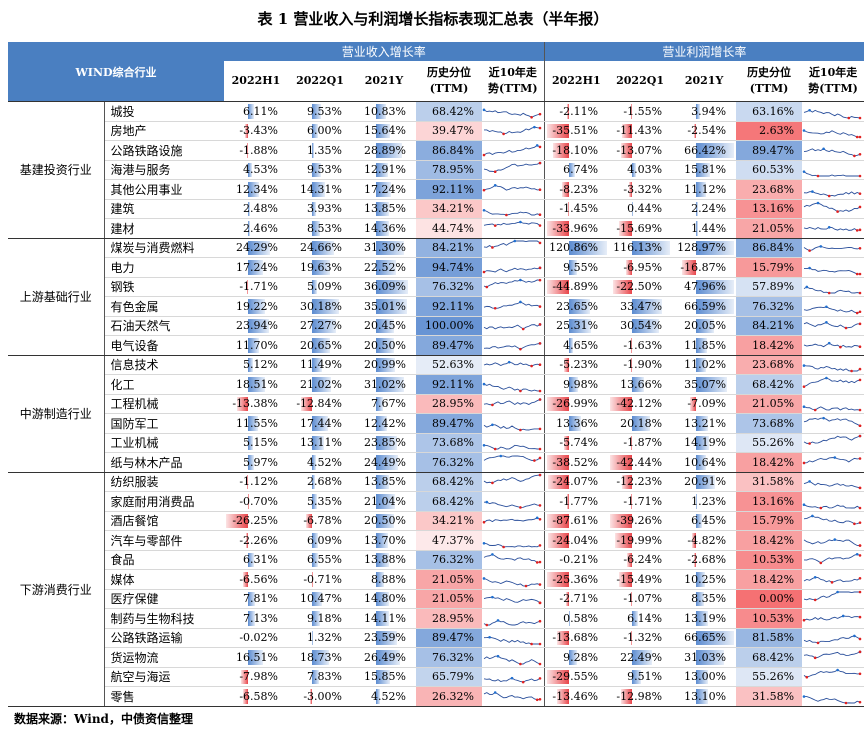 This screenshot has width=866, height=733. Describe the element at coordinates (164, 189) in the screenshot. I see `sub-industry-name: 其他公用事业` at that location.